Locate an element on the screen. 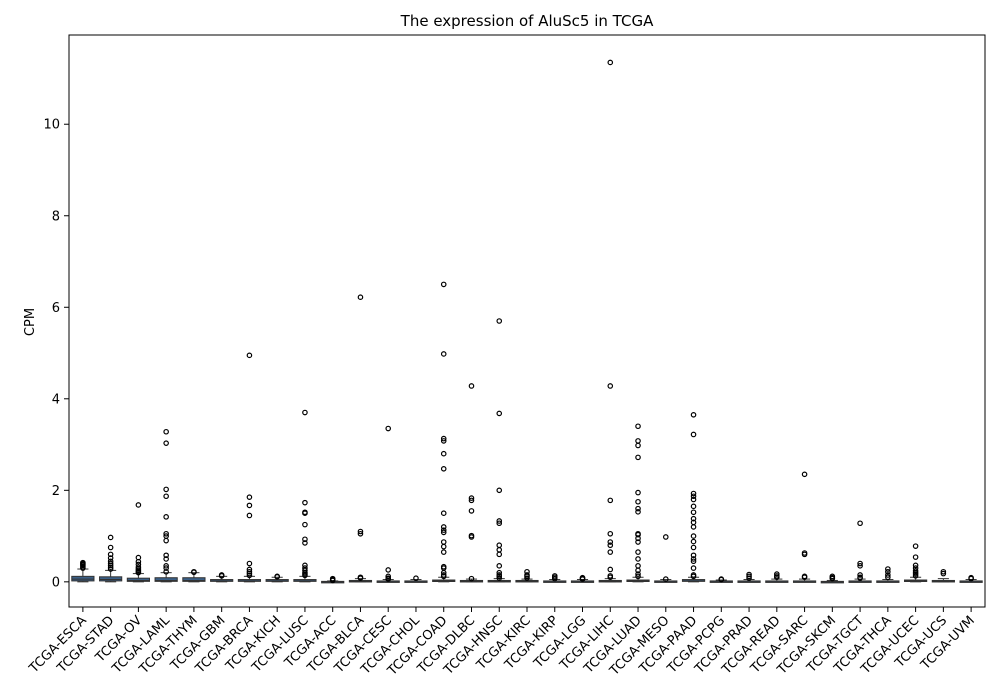 The height and width of the screenshot is (700, 1000). chart-title: The expression of AluSc5 in TCGA is located at coordinates (527, 21).